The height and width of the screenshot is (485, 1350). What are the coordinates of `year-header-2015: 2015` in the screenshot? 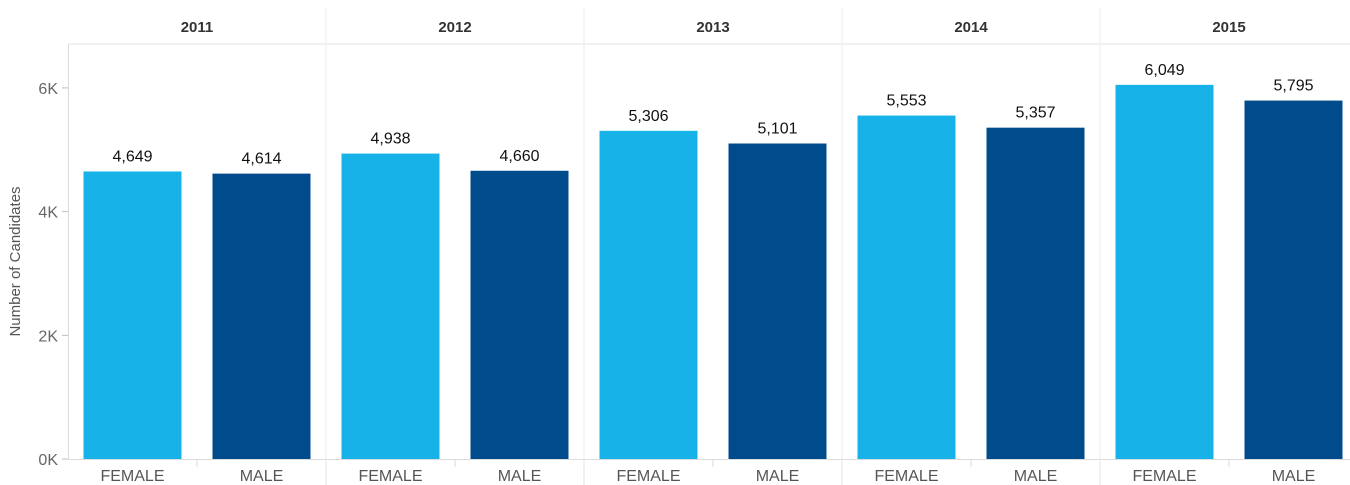 It's located at (1228, 27).